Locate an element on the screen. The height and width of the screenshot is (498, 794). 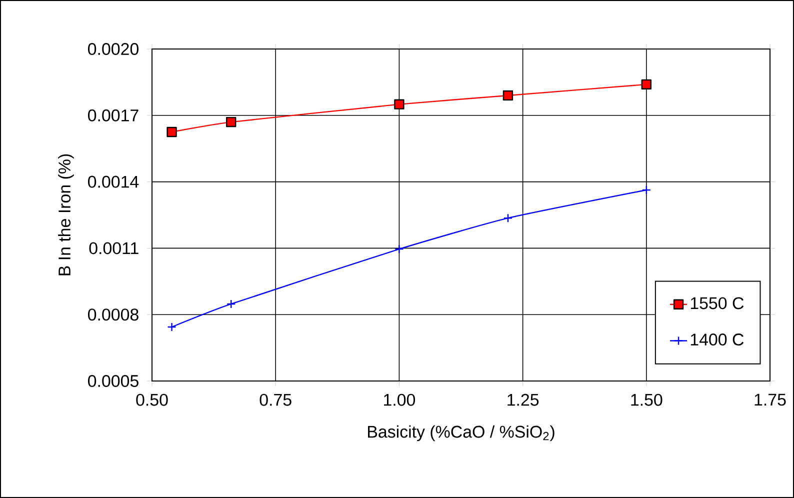
y-tick-label: 0.0008 is located at coordinates (113, 314).